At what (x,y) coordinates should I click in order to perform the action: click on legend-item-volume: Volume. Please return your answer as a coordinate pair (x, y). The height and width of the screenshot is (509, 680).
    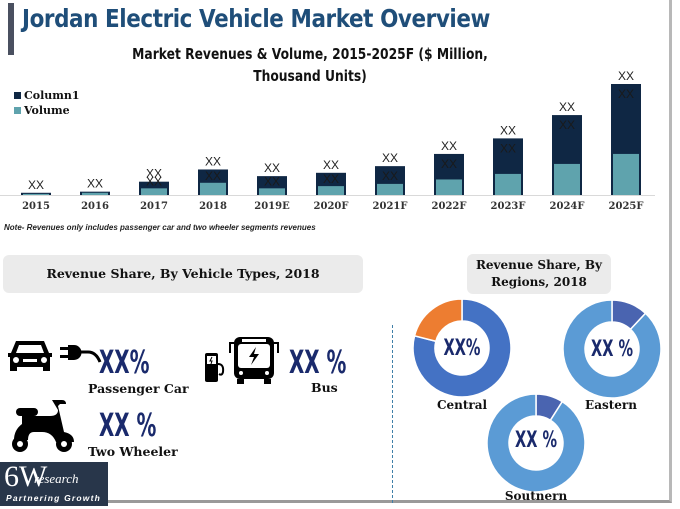
    Looking at the image, I should click on (47, 110).